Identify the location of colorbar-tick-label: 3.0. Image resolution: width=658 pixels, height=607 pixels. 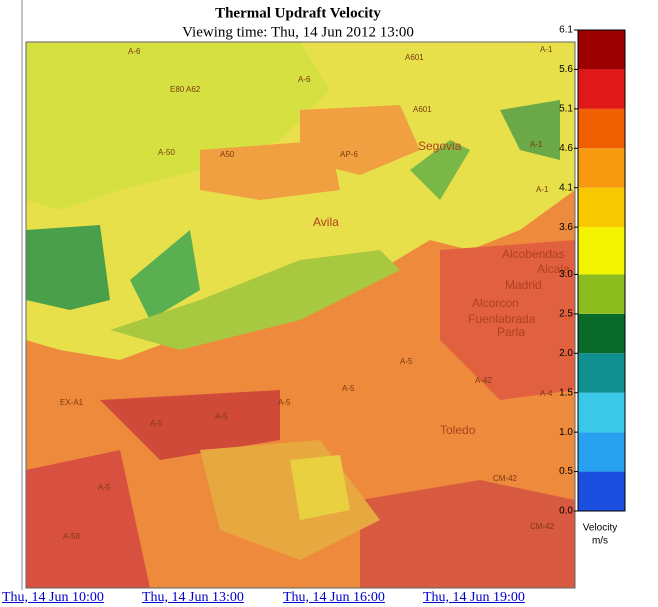
(566, 274).